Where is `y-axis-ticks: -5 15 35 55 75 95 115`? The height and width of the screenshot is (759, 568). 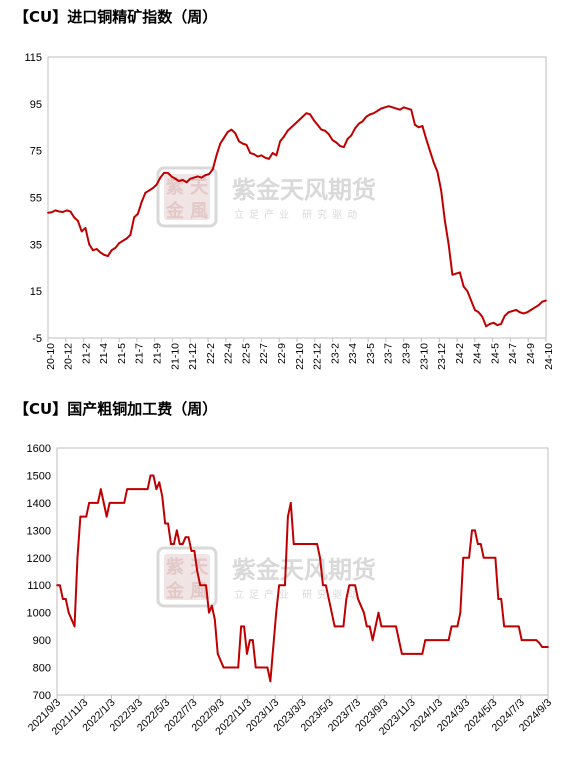
y-axis-ticks: -5 15 35 55 75 95 115 is located at coordinates (33, 198).